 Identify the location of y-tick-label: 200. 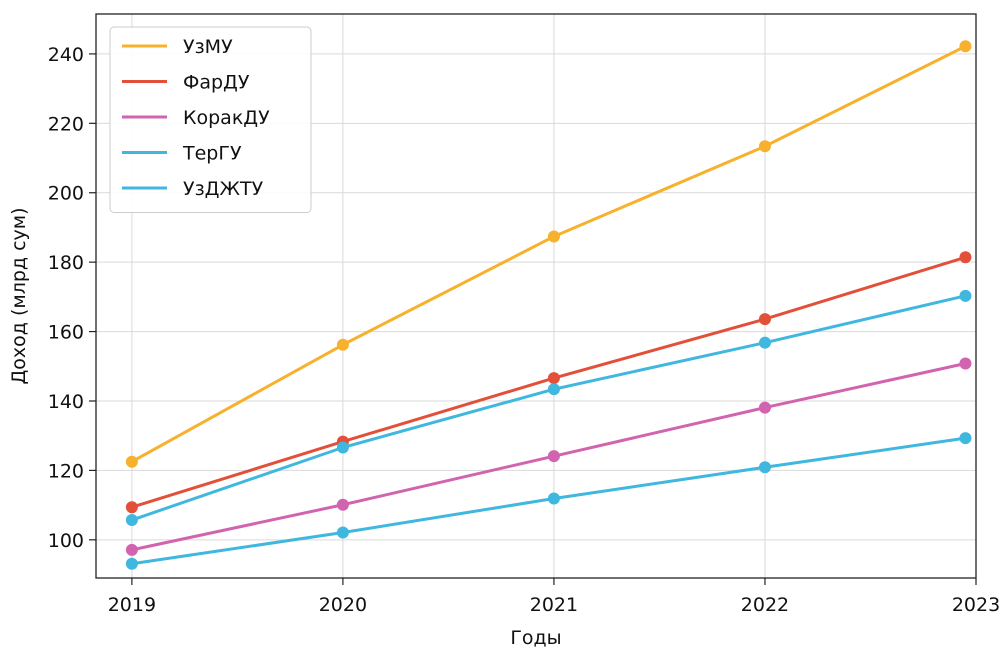
(66, 194).